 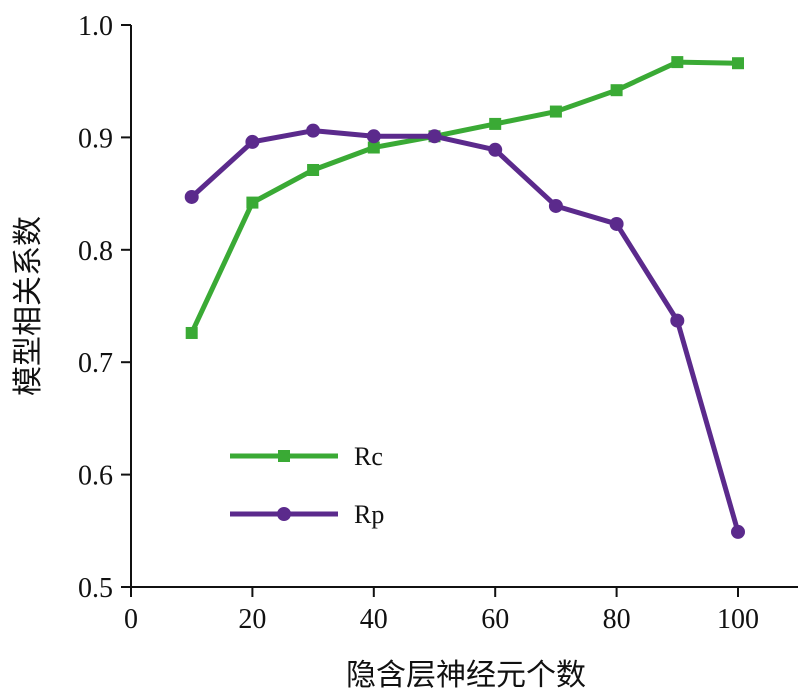 I want to click on x-tick-label: 80, so click(x=617, y=619).